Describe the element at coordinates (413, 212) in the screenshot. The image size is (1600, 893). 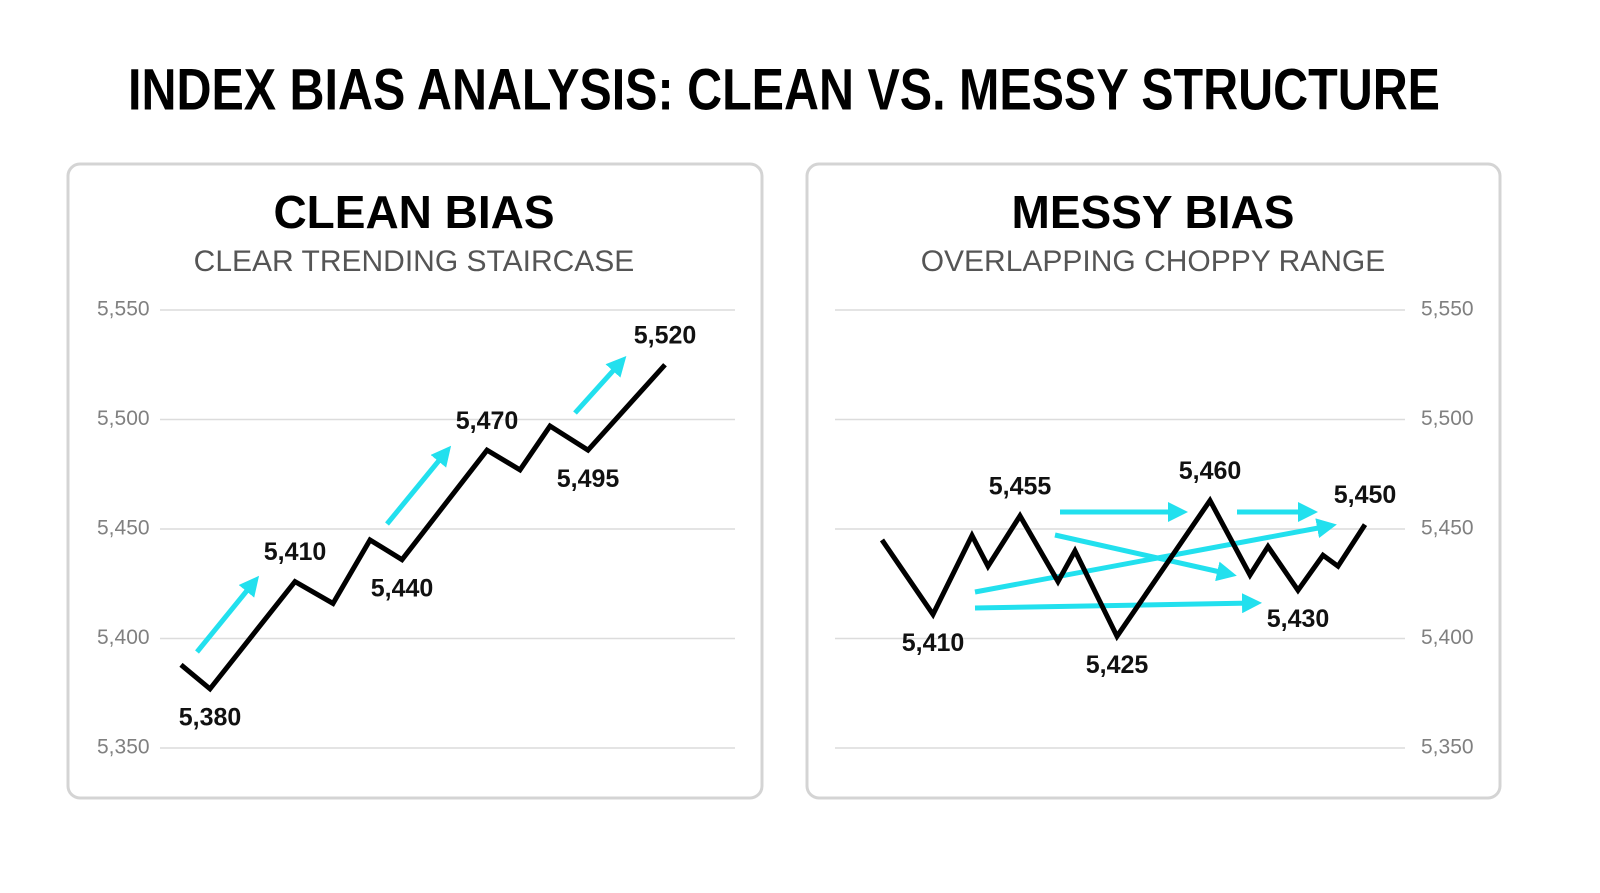
I see `panel-title: CLEAN BIAS` at that location.